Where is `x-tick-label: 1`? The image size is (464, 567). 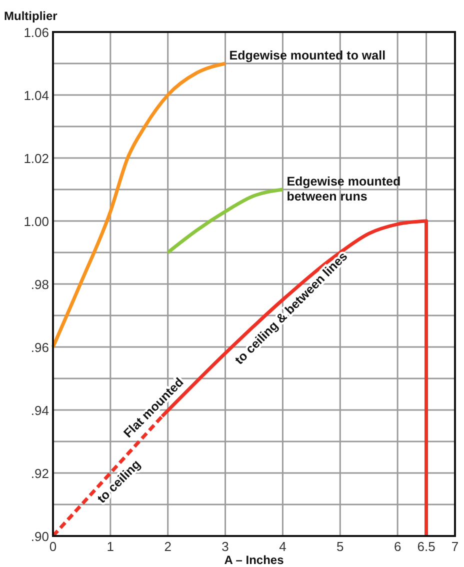 x-tick-label: 1 is located at coordinates (110, 546).